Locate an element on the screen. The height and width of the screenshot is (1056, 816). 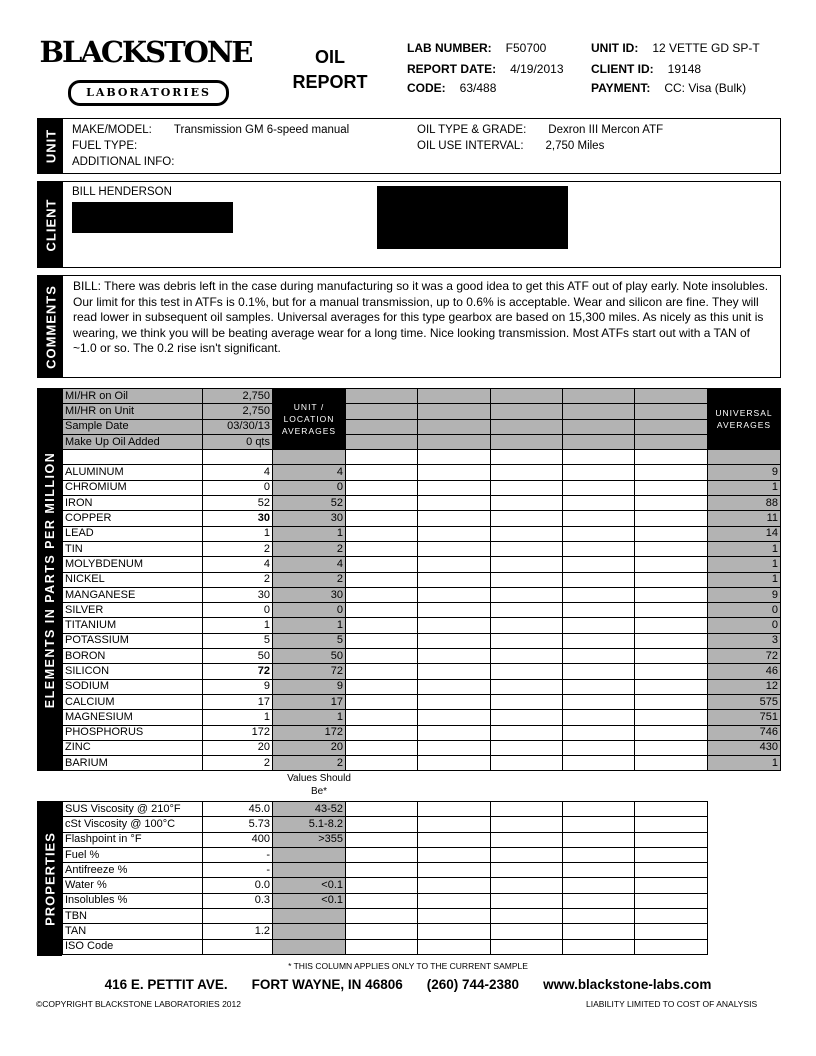
element-name: POTASSIUM is located at coordinates (132, 641).